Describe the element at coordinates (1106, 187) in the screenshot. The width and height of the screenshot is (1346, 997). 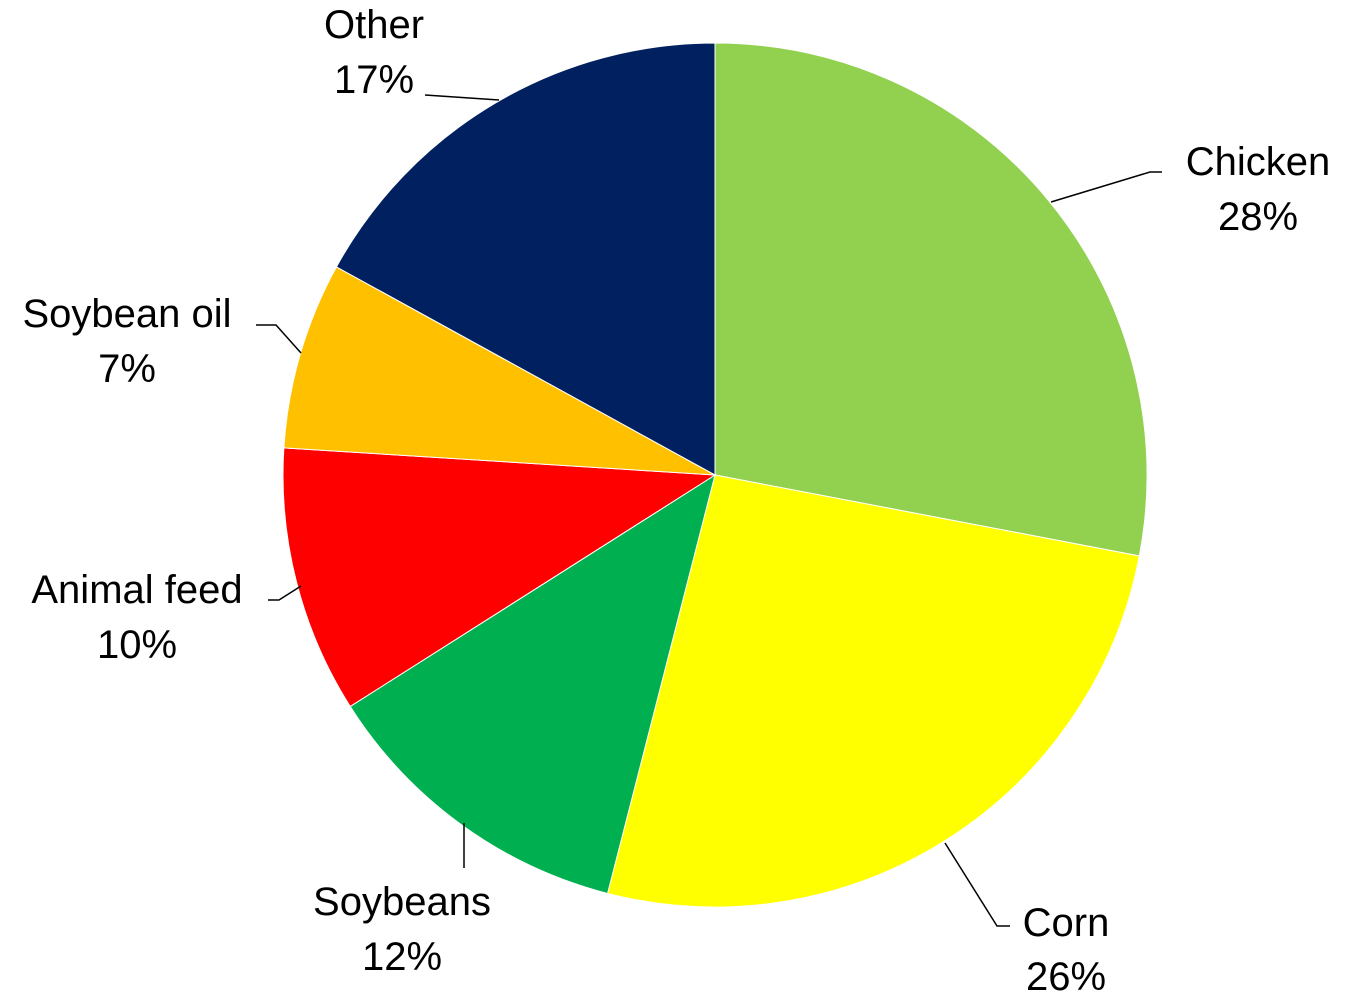
I see `leader-line-chicken` at that location.